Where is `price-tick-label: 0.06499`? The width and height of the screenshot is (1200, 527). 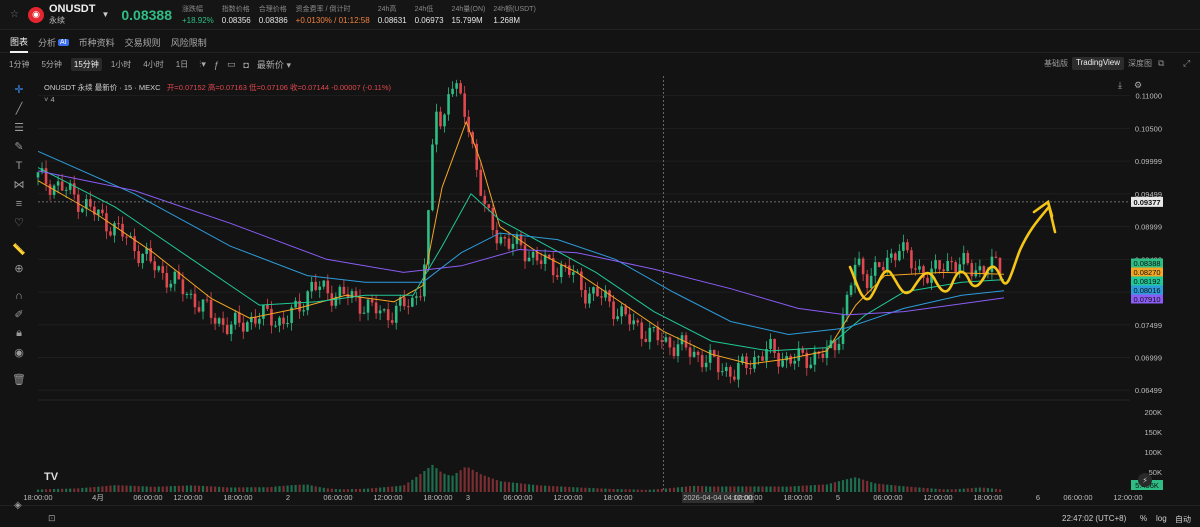 price-tick-label: 0.06499 is located at coordinates (1148, 390).